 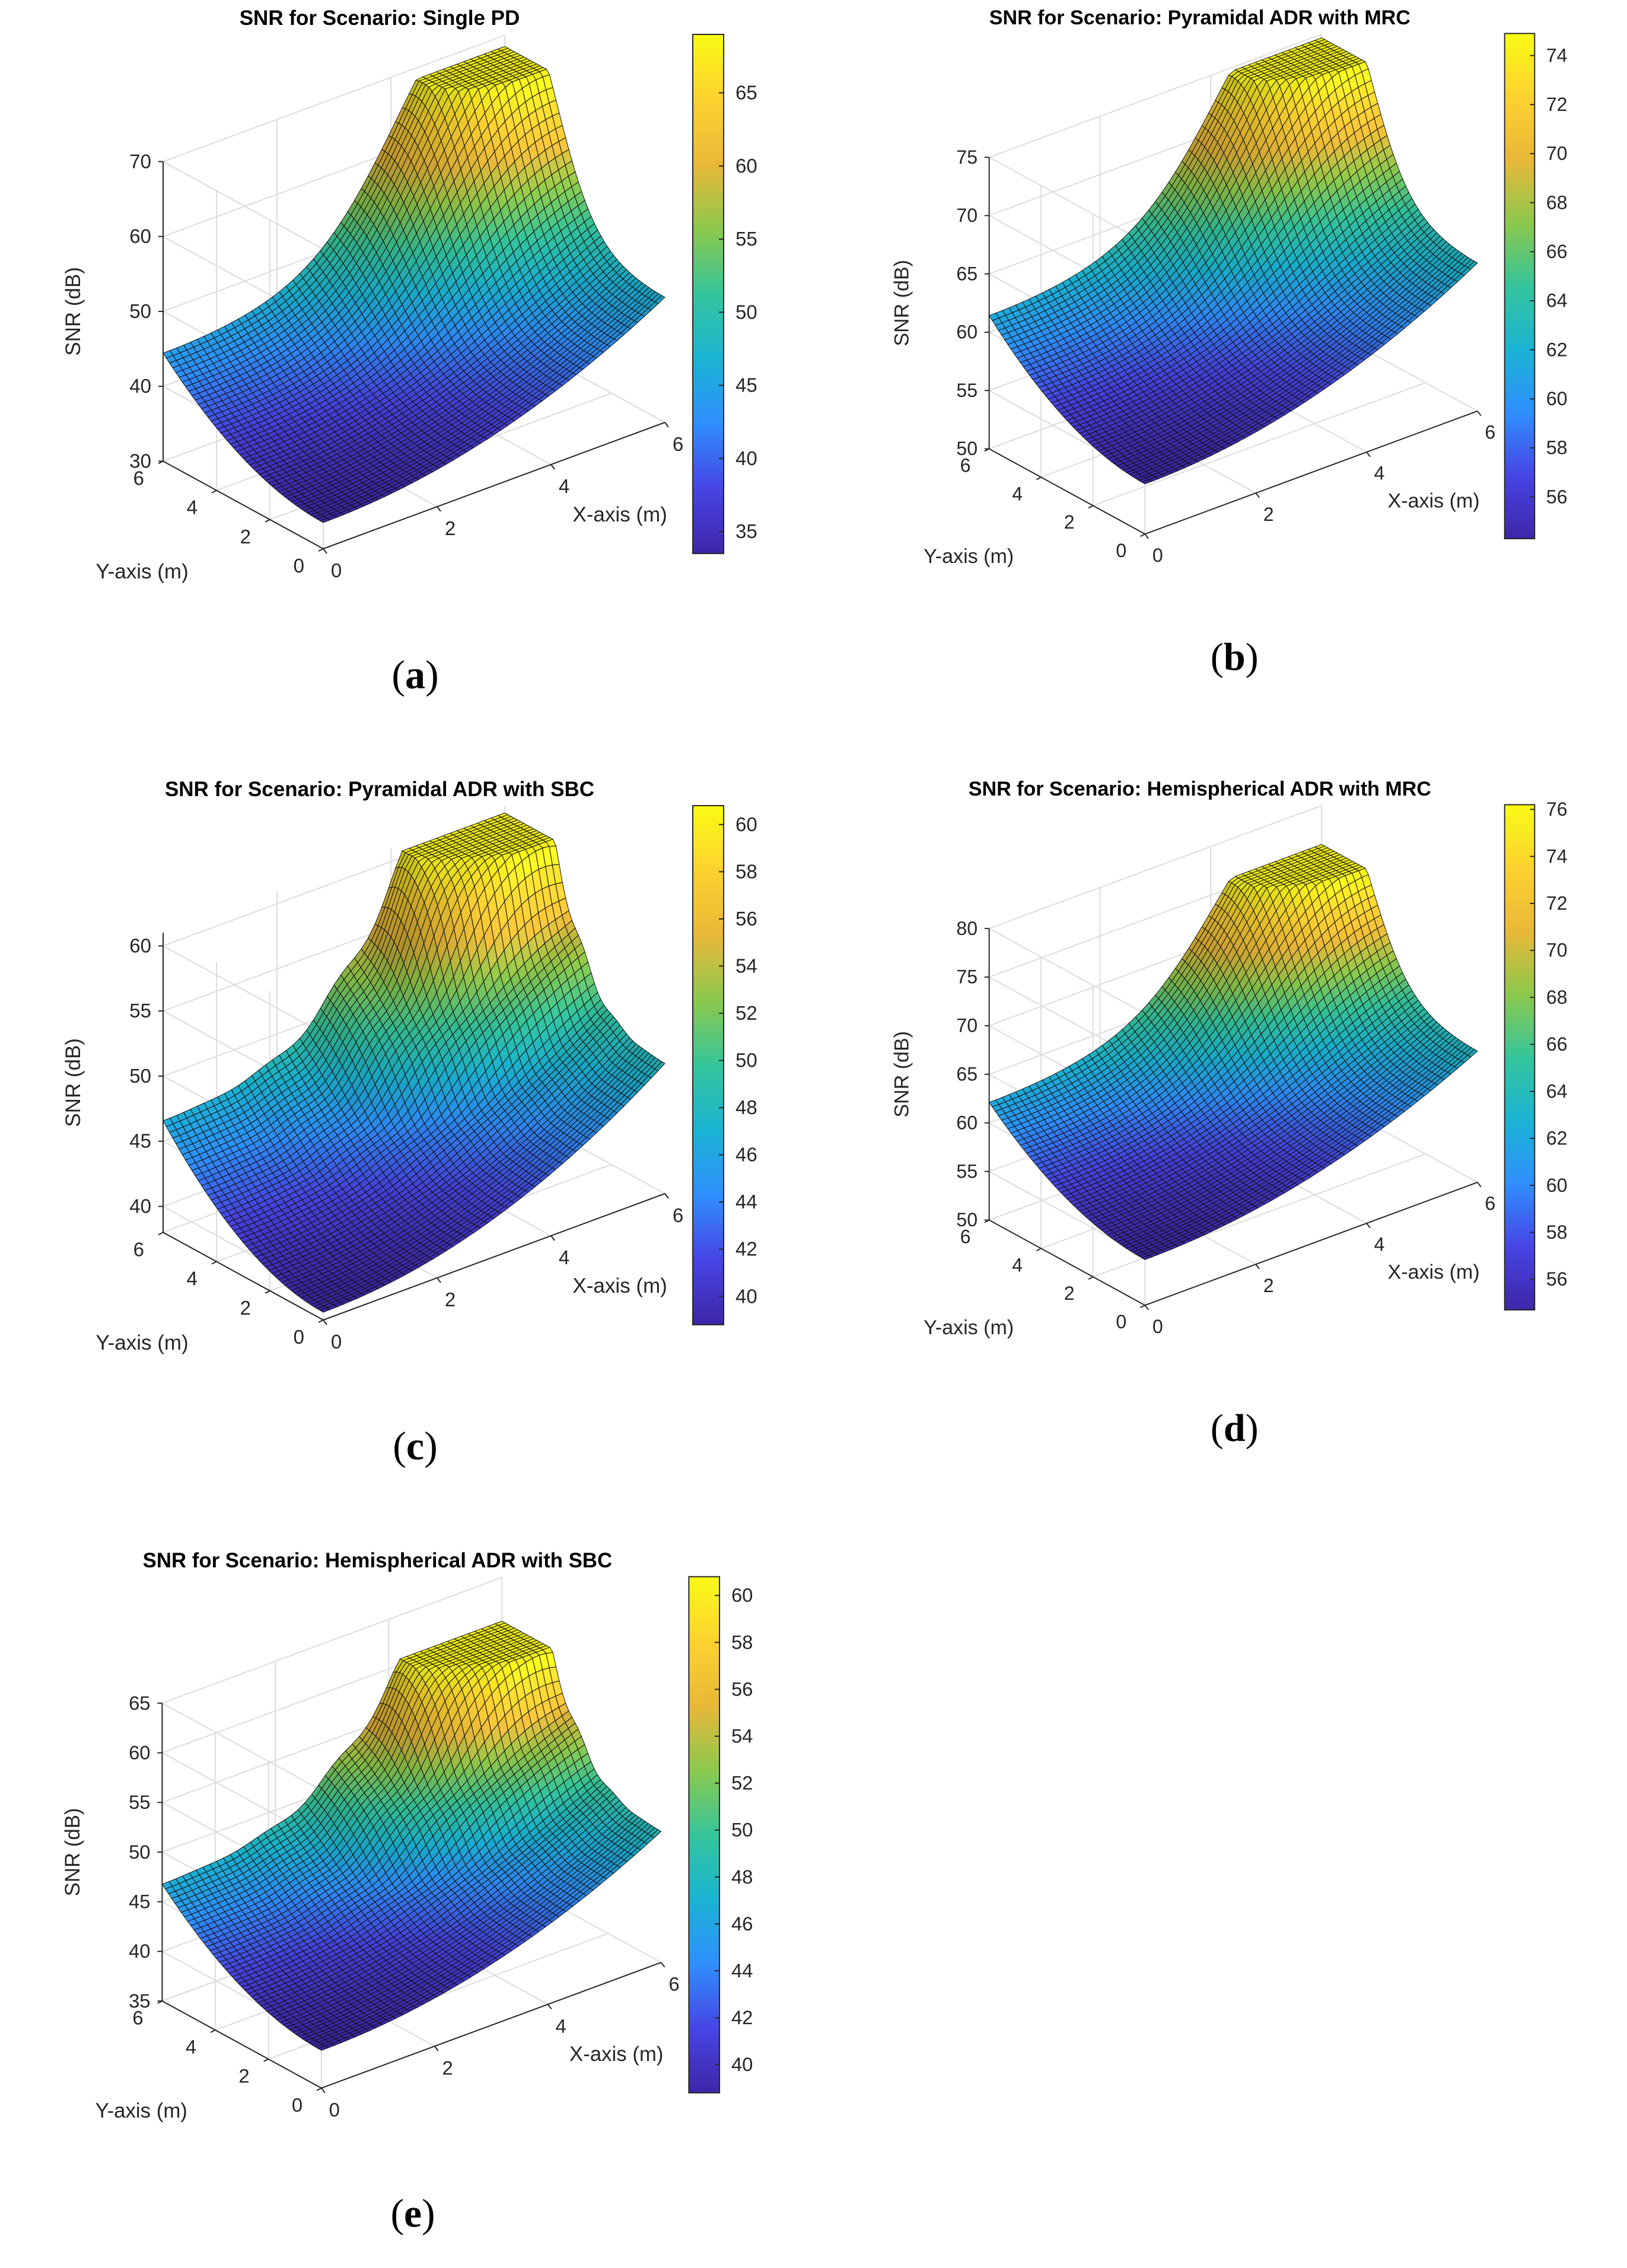 I want to click on z-tick-label: 40, so click(x=140, y=386).